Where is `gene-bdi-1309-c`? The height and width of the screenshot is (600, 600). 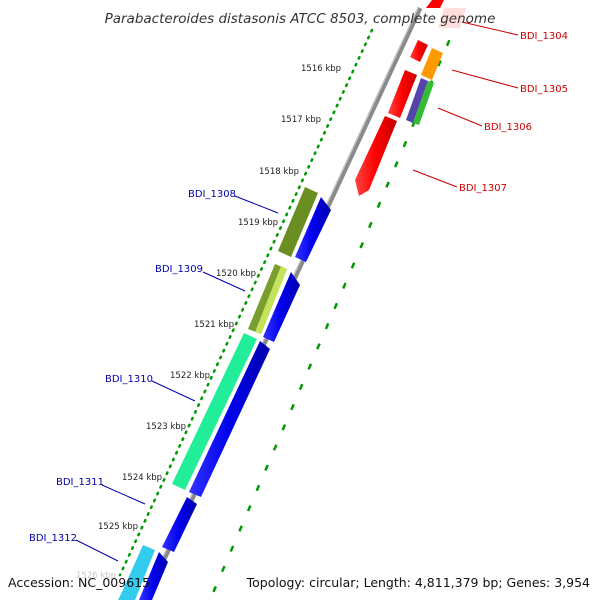
gene-bdi-1309-c is located at coordinates (281, 307).